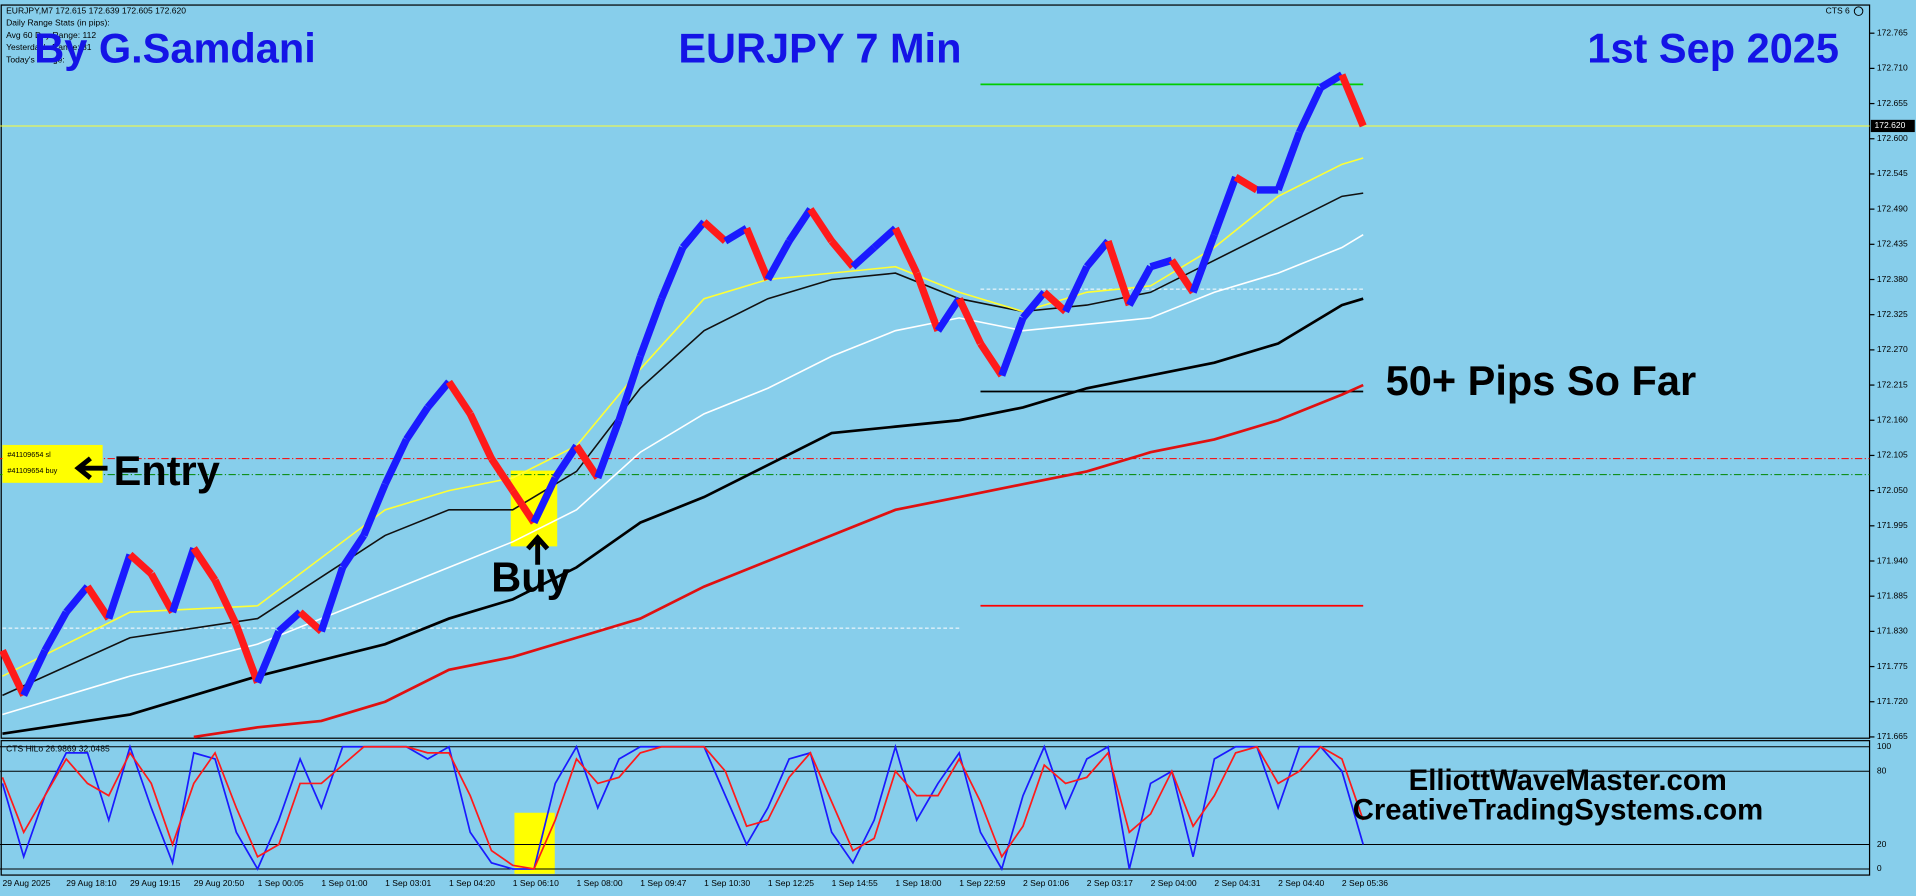 This screenshot has width=1916, height=896. I want to click on y-tick-label: 0, so click(1879, 868).